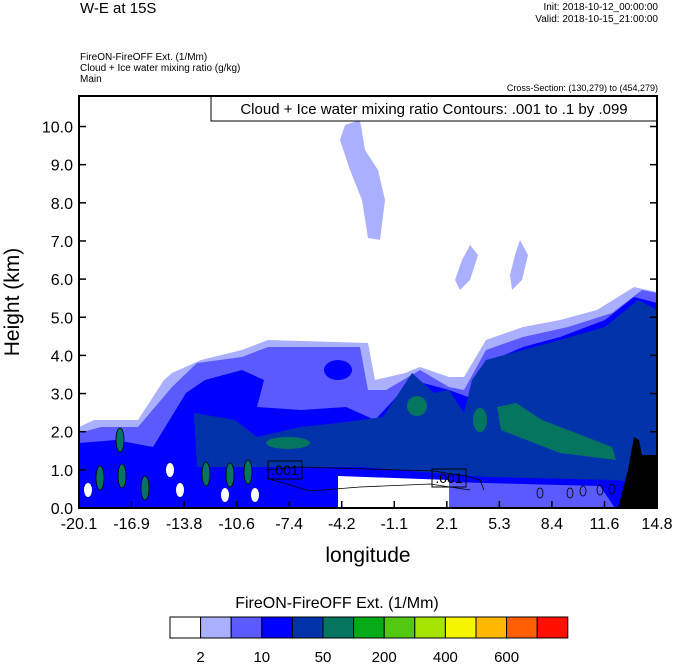  I want to click on y-tick-label: 5.0, so click(62, 318).